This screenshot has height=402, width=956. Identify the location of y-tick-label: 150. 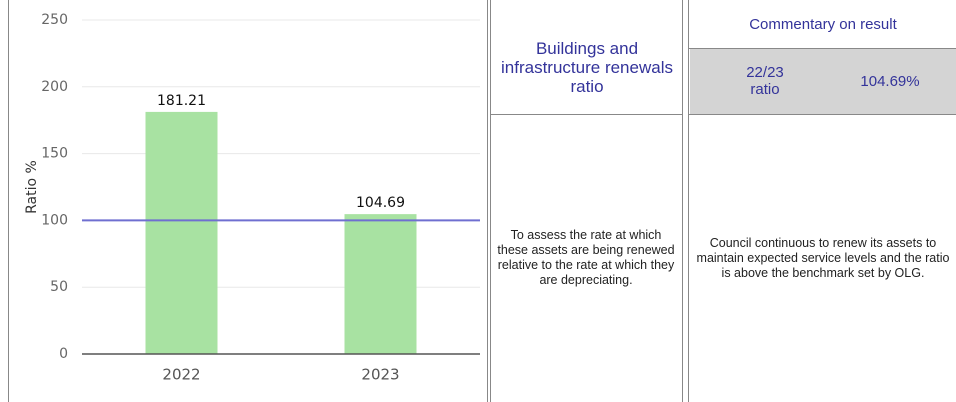
(54, 154).